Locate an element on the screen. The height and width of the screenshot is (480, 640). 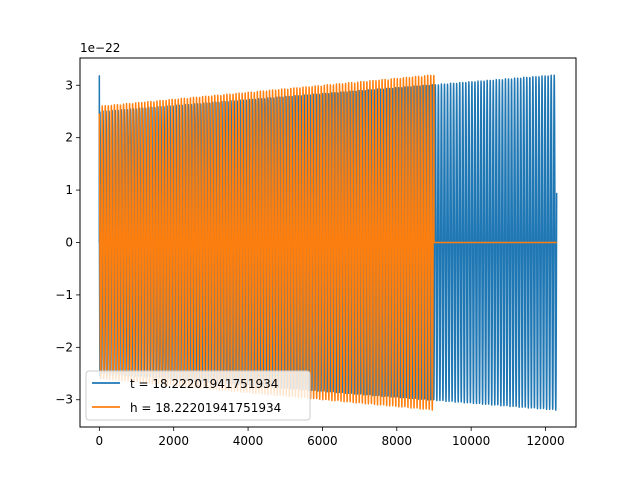
y-axis: −3 −2 −1 0 1 2 3 is located at coordinates (67, 242).